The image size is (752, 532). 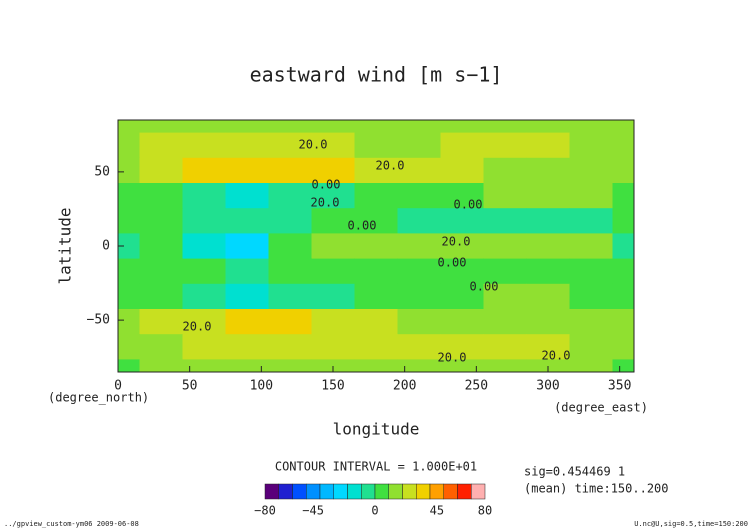 What do you see at coordinates (376, 75) in the screenshot?
I see `chart-title: eastward wind [m s−1]` at bounding box center [376, 75].